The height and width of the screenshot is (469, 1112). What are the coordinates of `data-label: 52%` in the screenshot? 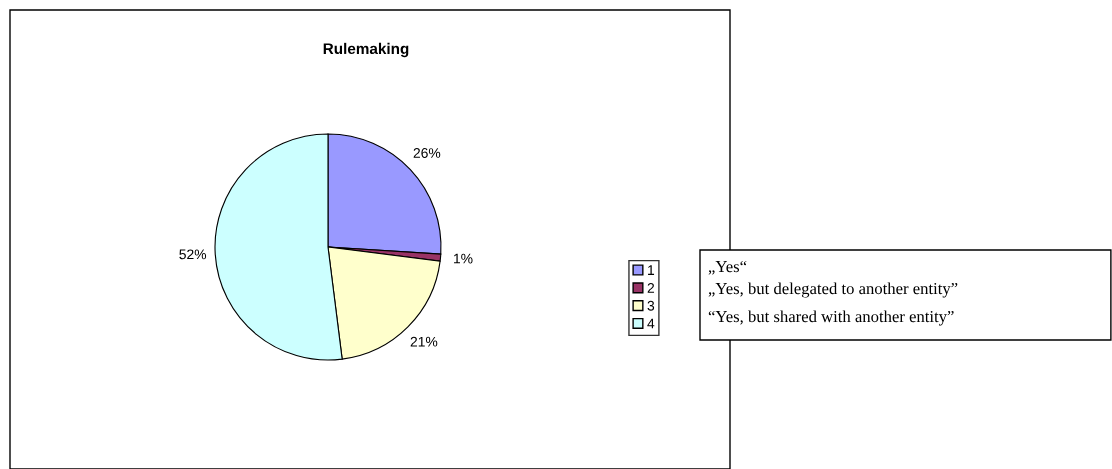 It's located at (193, 254).